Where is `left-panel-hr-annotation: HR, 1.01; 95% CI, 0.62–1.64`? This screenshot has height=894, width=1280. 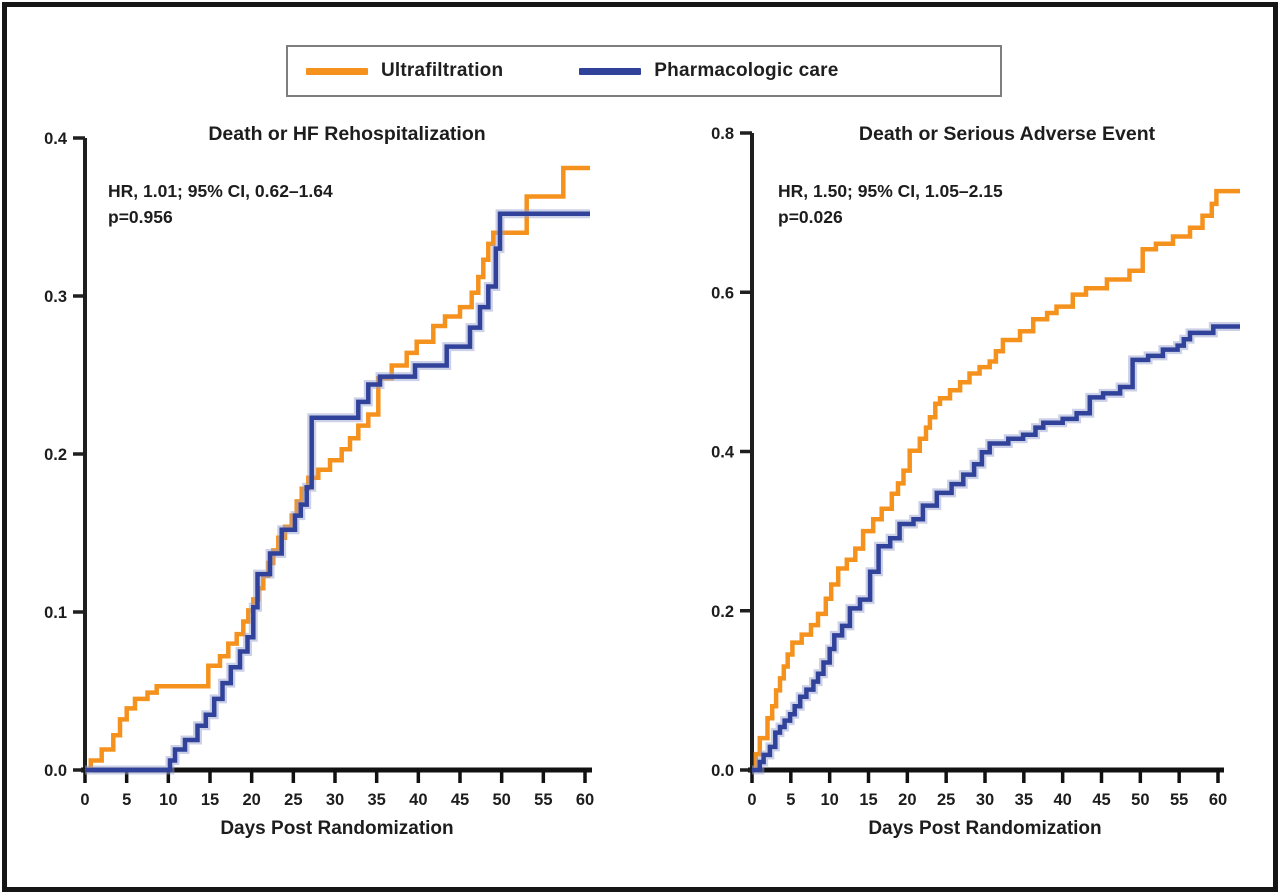
left-panel-hr-annotation: HR, 1.01; 95% CI, 0.62–1.64 is located at coordinates (220, 191).